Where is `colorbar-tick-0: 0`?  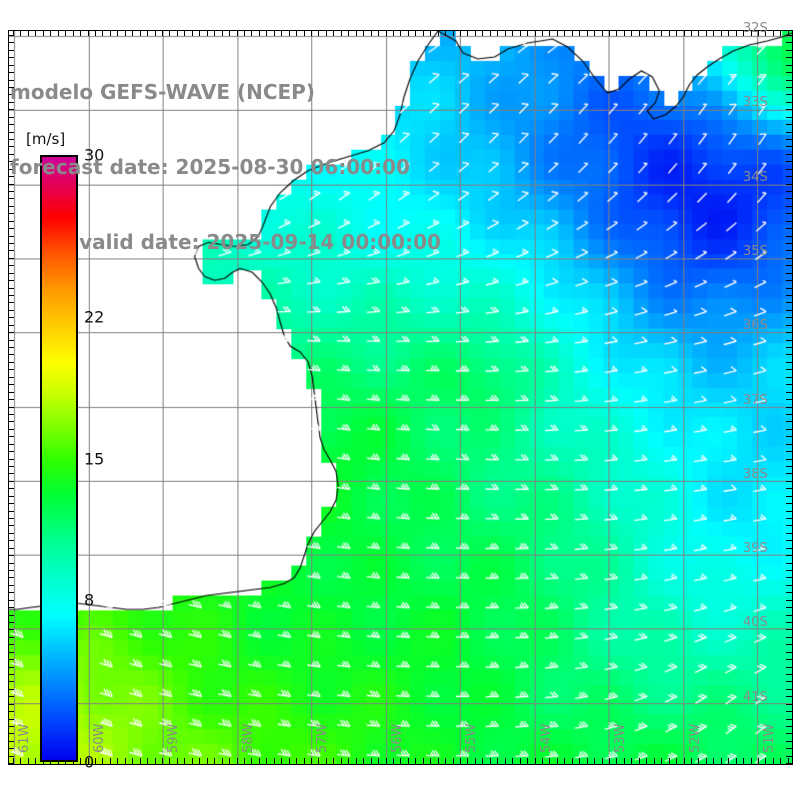 colorbar-tick-0: 0 is located at coordinates (89, 762).